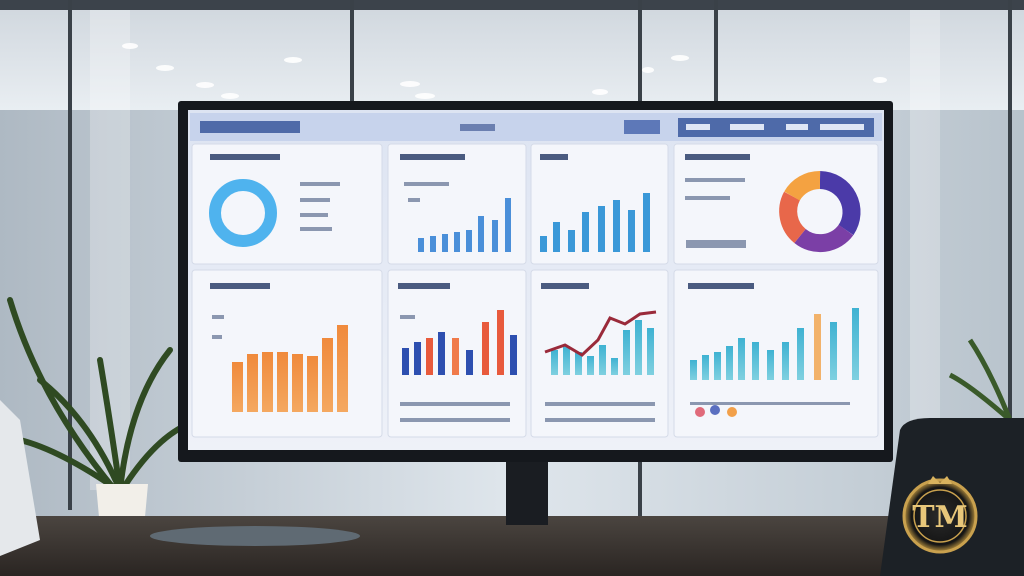 The image size is (1024, 576). Describe the element at coordinates (600, 333) in the screenshot. I see `trend-line` at that location.